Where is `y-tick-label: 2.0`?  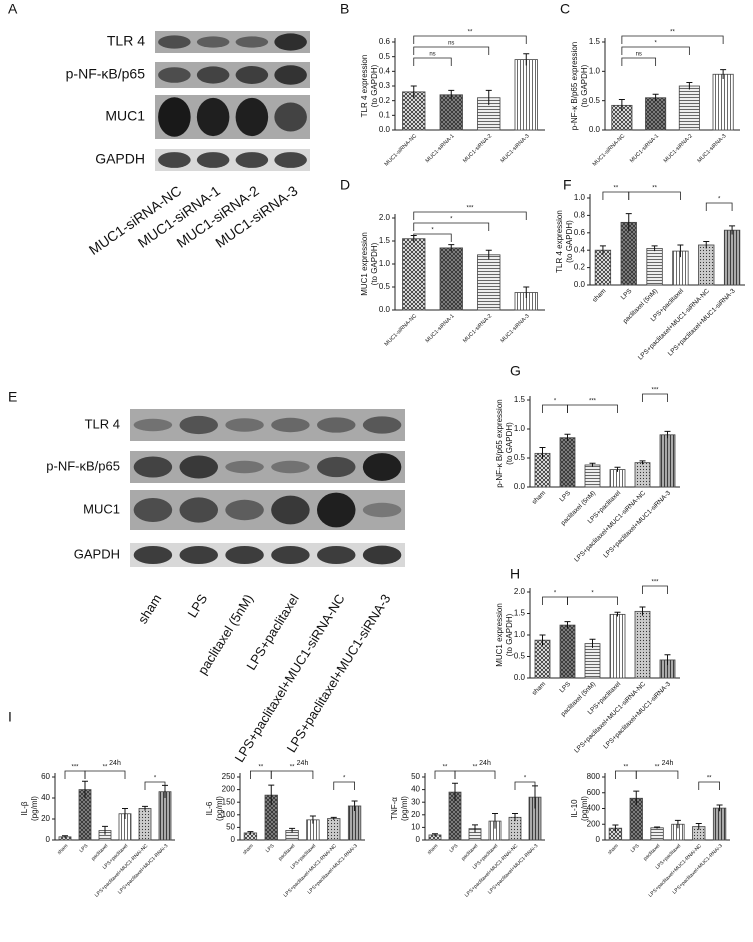
y-tick-label: 2.0 is located at coordinates (520, 591).